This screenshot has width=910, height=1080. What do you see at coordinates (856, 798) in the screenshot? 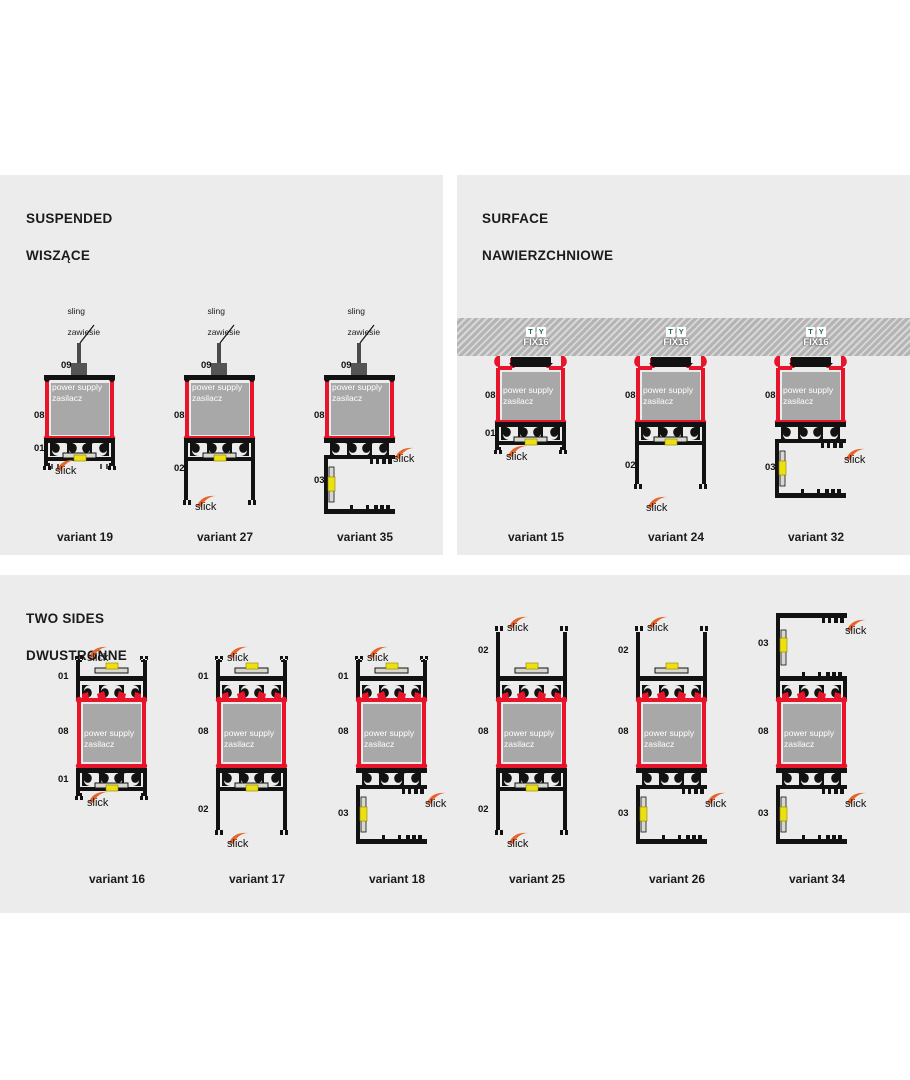
I see `slick-swoosh-icon-bot-v34` at bounding box center [856, 798].